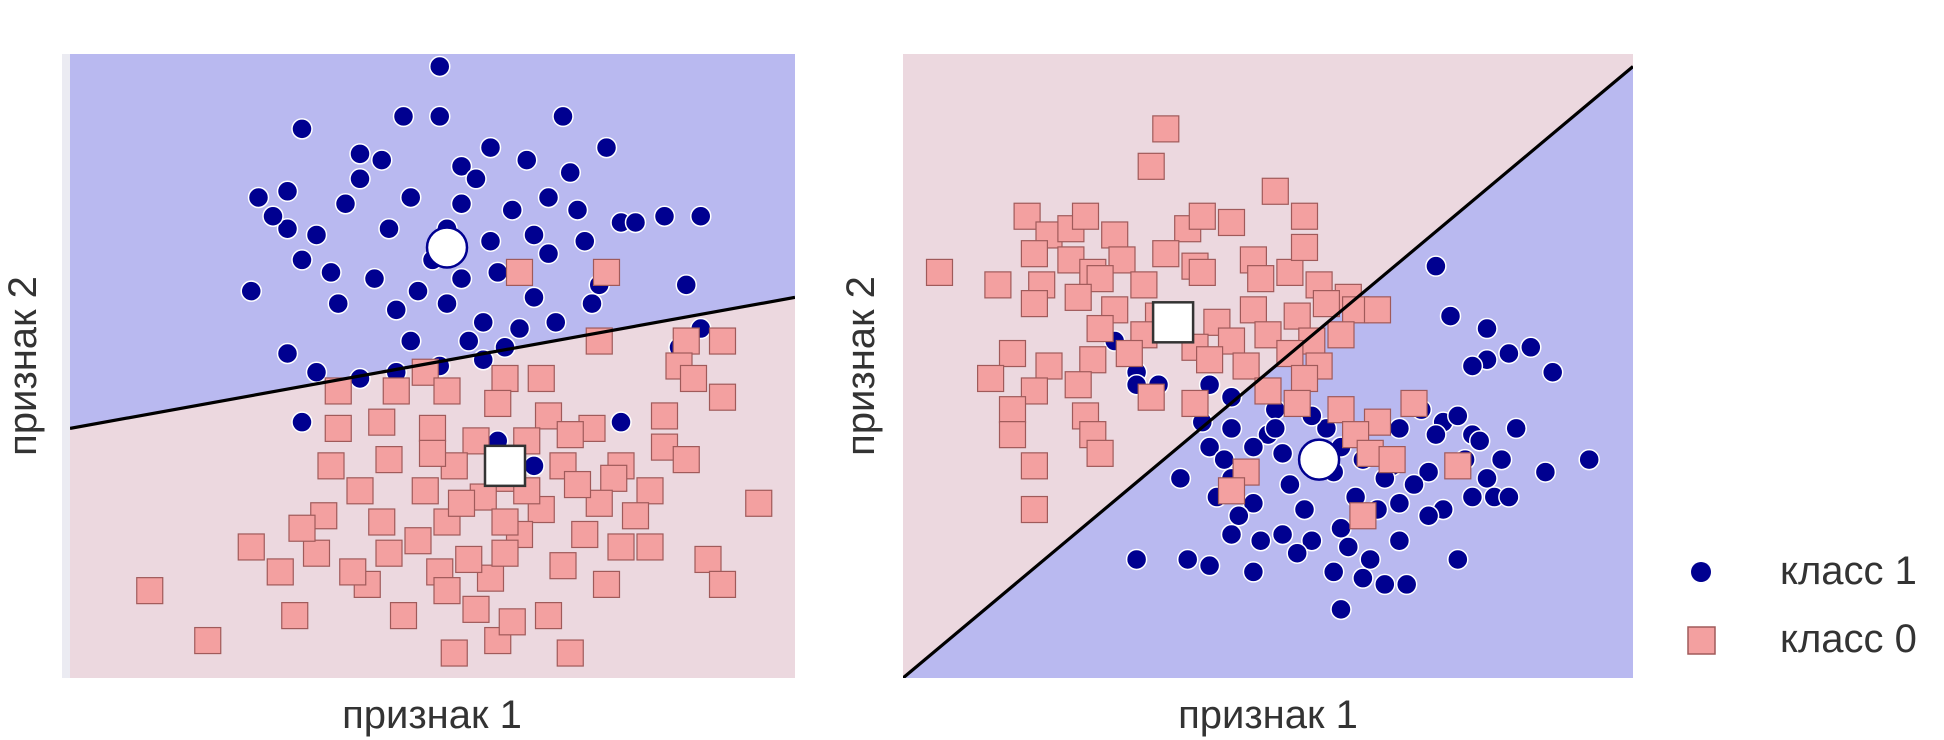 The height and width of the screenshot is (740, 1944). What do you see at coordinates (1848, 571) in the screenshot?
I see `legend-label-class1: класс 1` at bounding box center [1848, 571].